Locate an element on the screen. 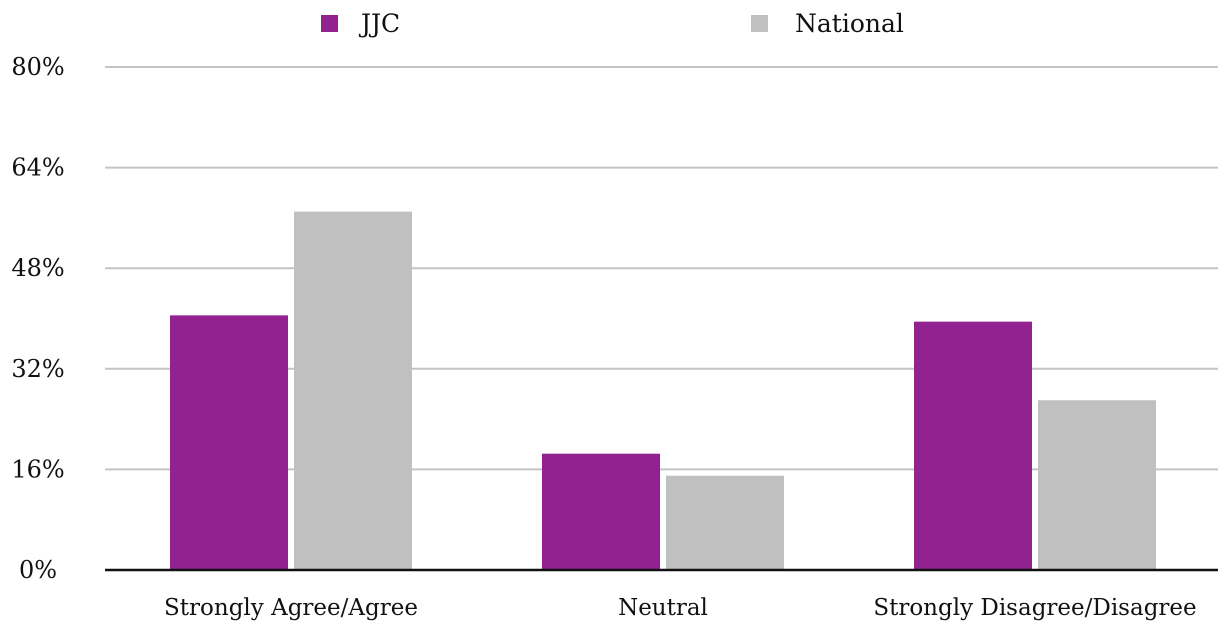  x-category-label: Strongly Disagree/Disagree is located at coordinates (1034, 608).